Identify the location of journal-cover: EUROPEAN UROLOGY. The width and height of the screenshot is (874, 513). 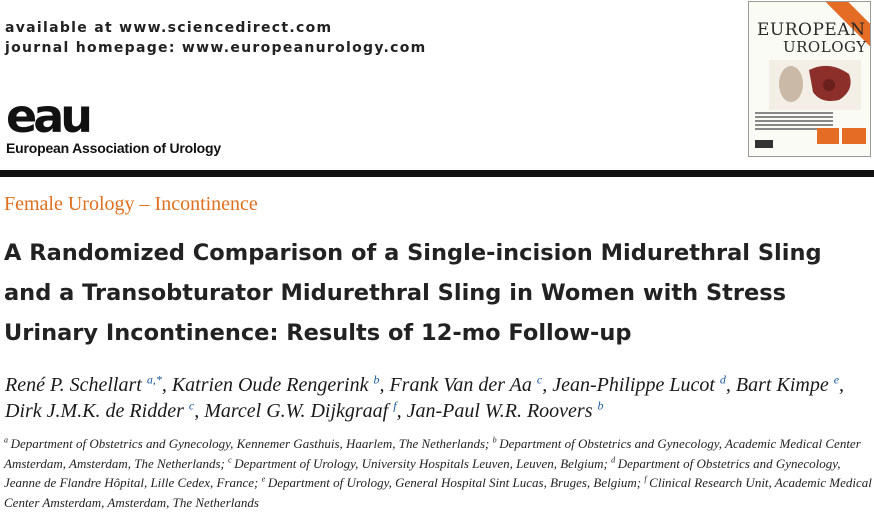
(809, 79).